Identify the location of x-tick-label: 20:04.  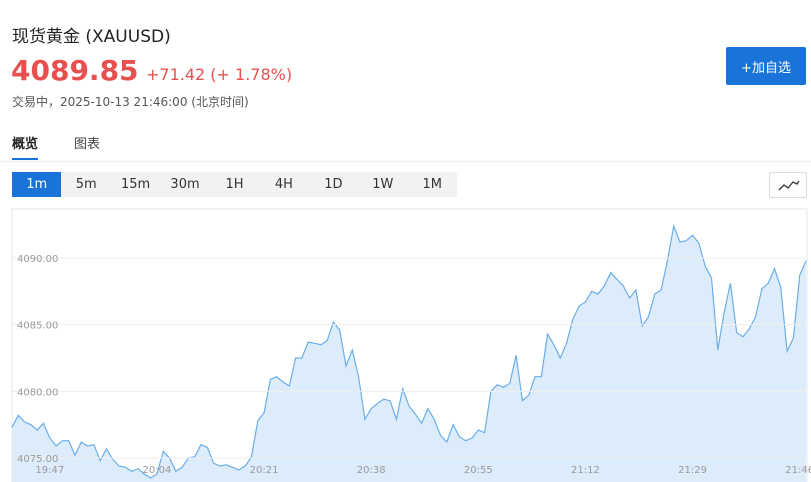
(157, 470).